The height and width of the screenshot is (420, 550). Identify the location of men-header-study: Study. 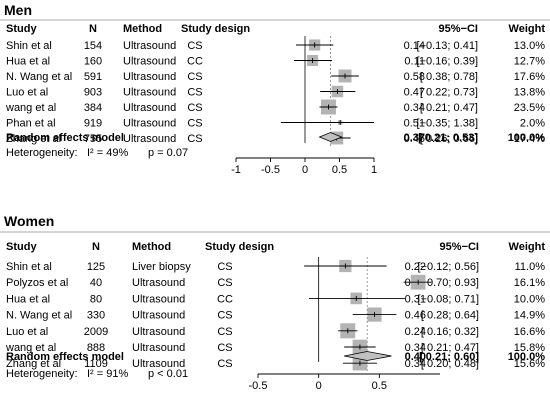
(21, 29).